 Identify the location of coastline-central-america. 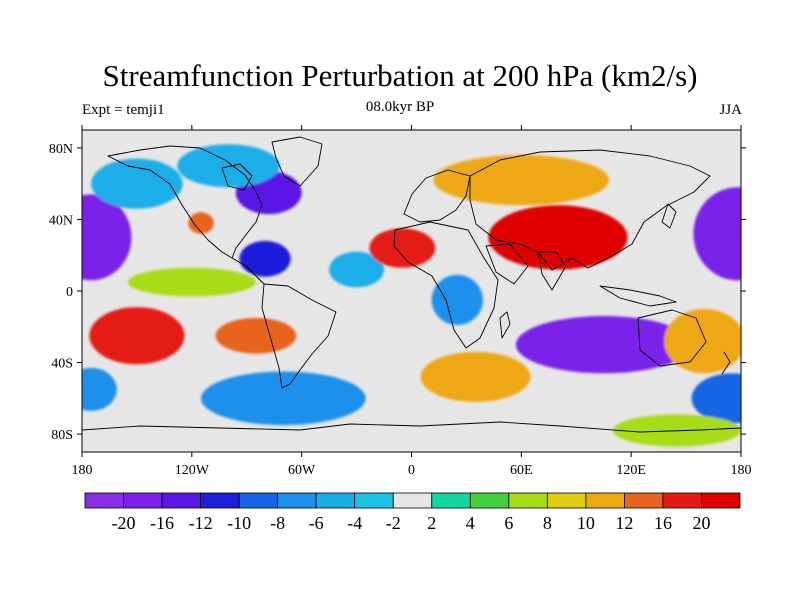
(248, 271).